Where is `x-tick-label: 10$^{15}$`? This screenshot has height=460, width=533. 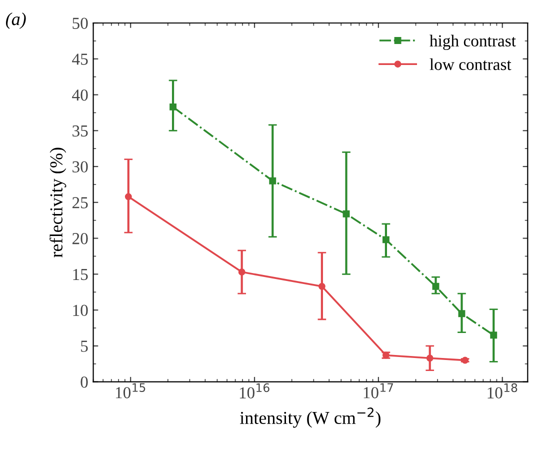 x-tick-label: 10$^{15}$ is located at coordinates (131, 390).